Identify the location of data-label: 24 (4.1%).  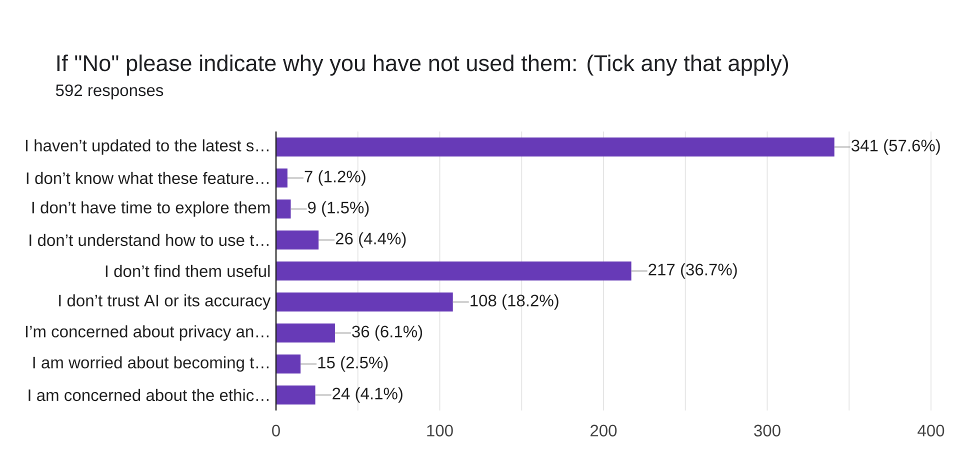
(367, 395).